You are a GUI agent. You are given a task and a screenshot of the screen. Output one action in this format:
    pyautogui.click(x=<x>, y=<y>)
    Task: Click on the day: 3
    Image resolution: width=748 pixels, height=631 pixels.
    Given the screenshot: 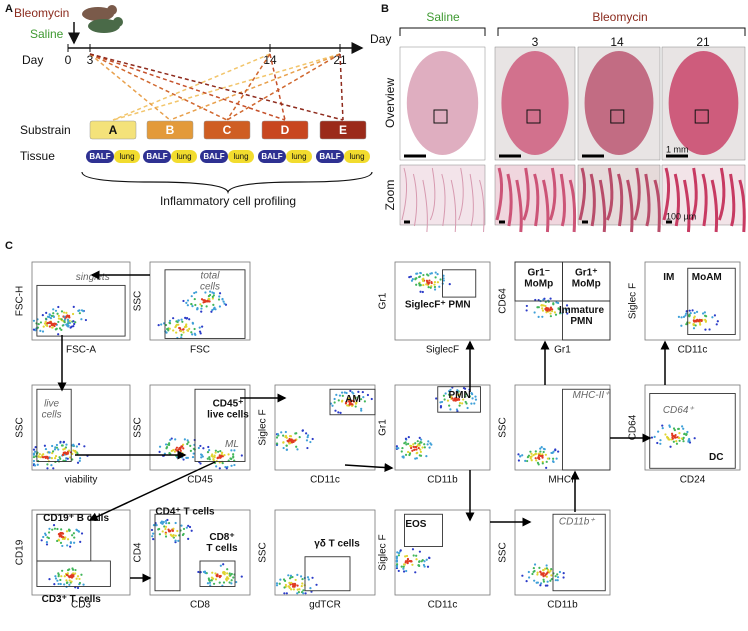 What is the action you would take?
    pyautogui.click(x=535, y=42)
    